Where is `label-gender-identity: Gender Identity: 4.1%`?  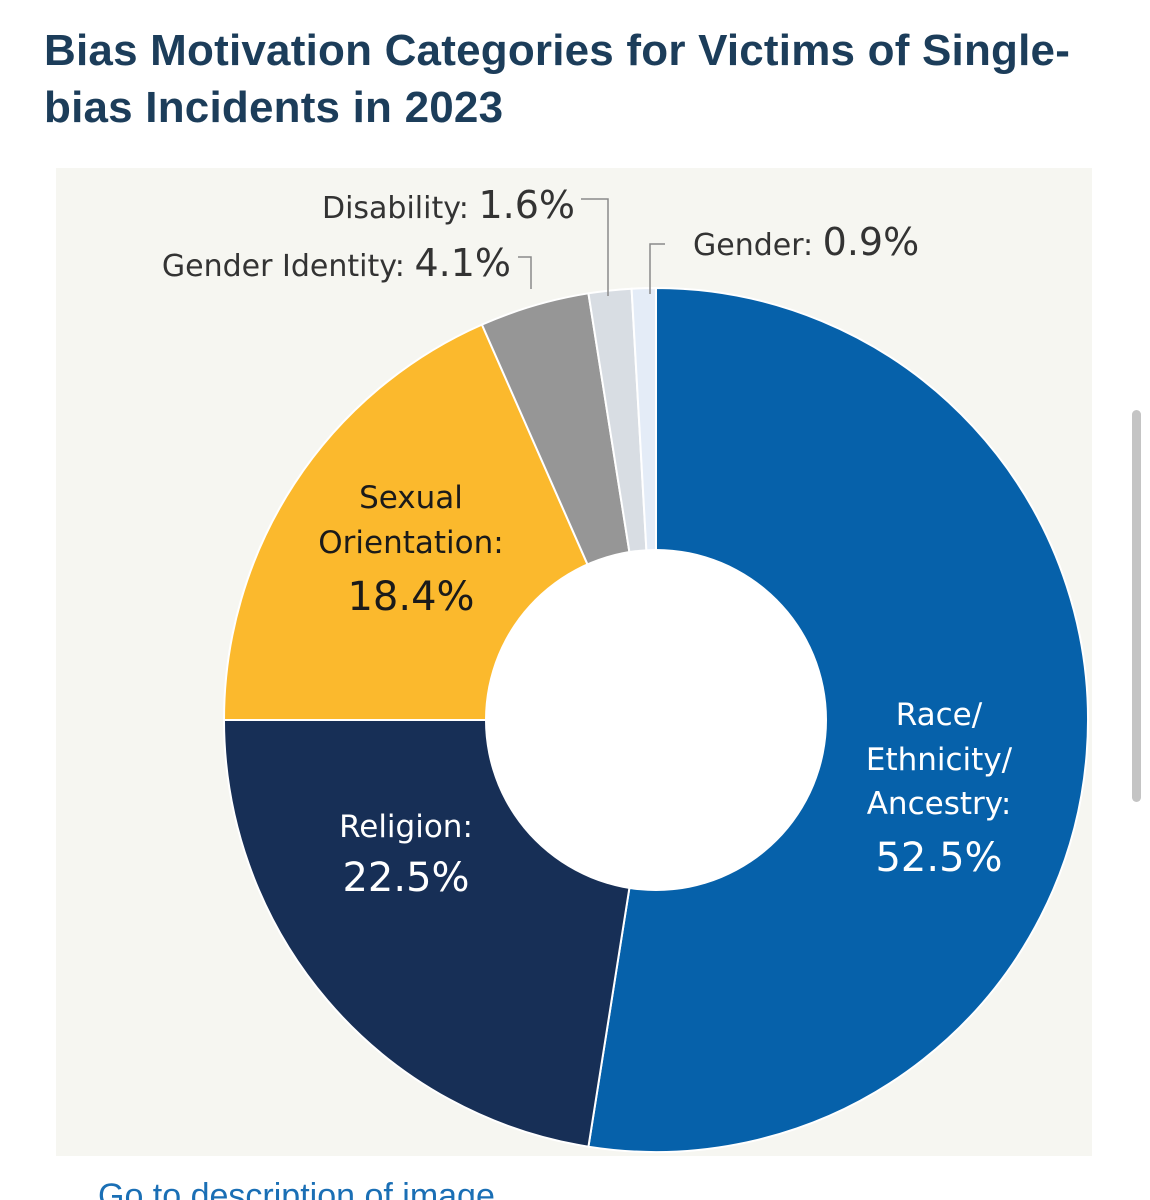
label-gender-identity: Gender Identity: 4.1% is located at coordinates (336, 263).